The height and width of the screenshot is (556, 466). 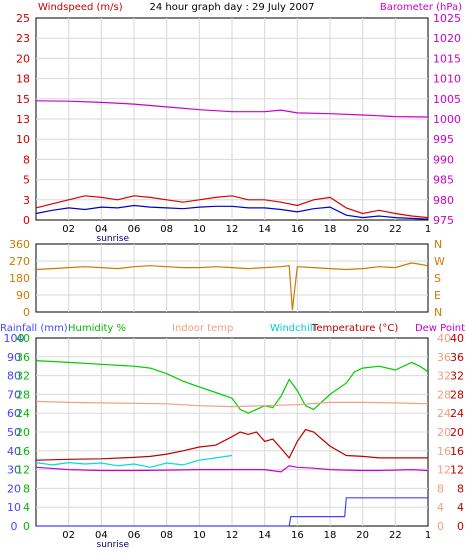 I want to click on indoor-y-tick: 24, so click(x=444, y=413).